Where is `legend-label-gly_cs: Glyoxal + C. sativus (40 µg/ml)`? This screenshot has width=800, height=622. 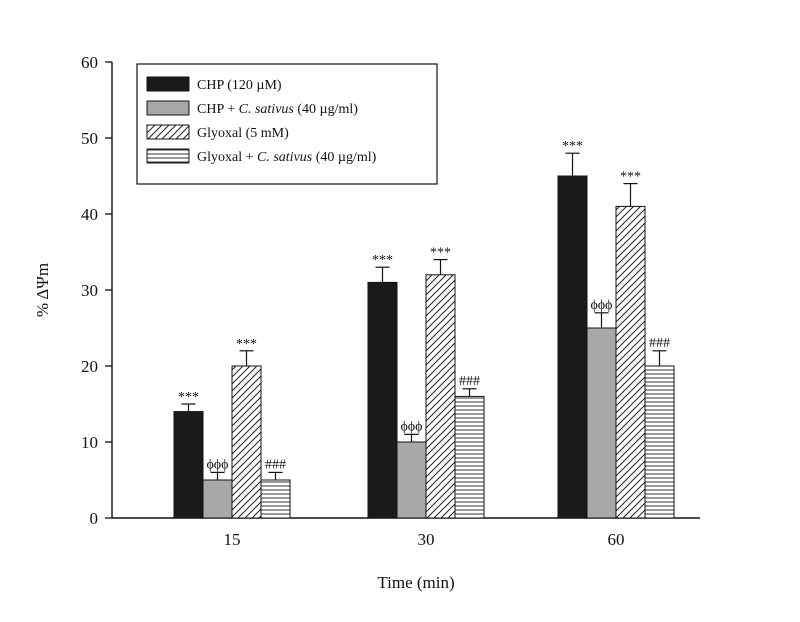
legend-label-gly_cs: Glyoxal + C. sativus (40 µg/ml) is located at coordinates (287, 157).